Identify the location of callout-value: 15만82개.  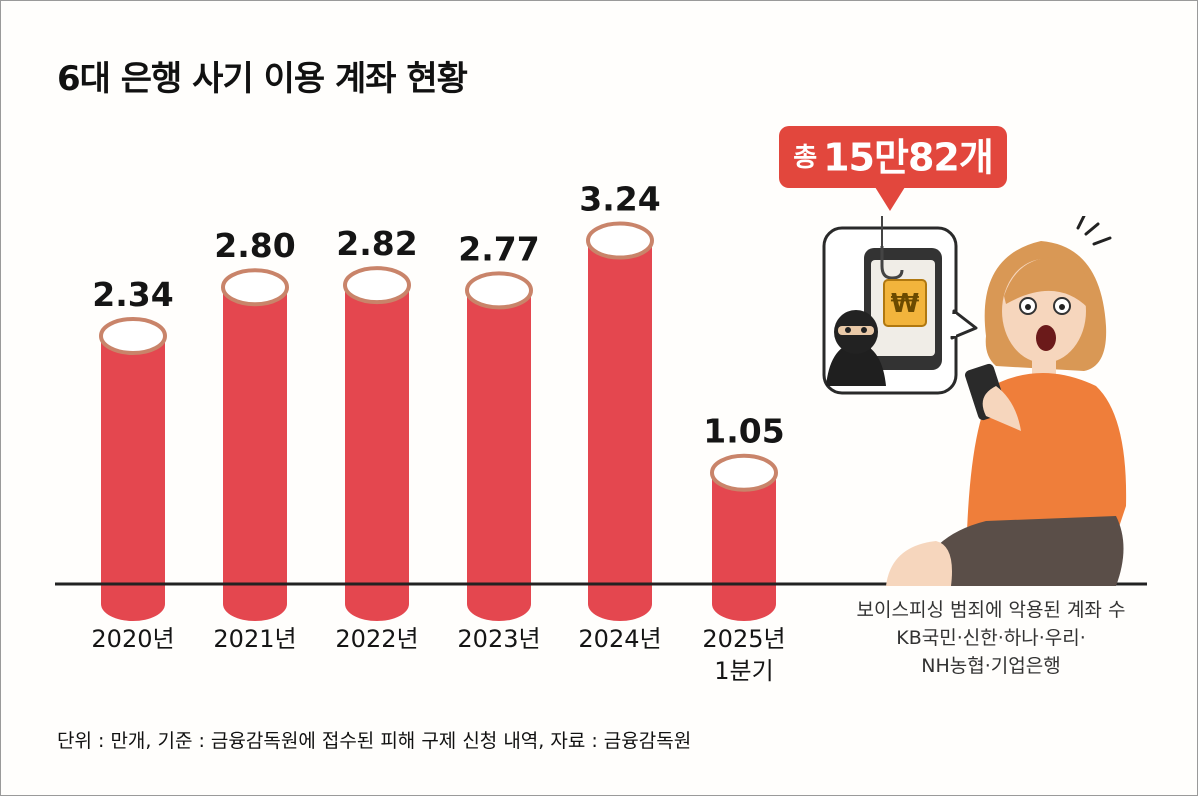
(908, 157).